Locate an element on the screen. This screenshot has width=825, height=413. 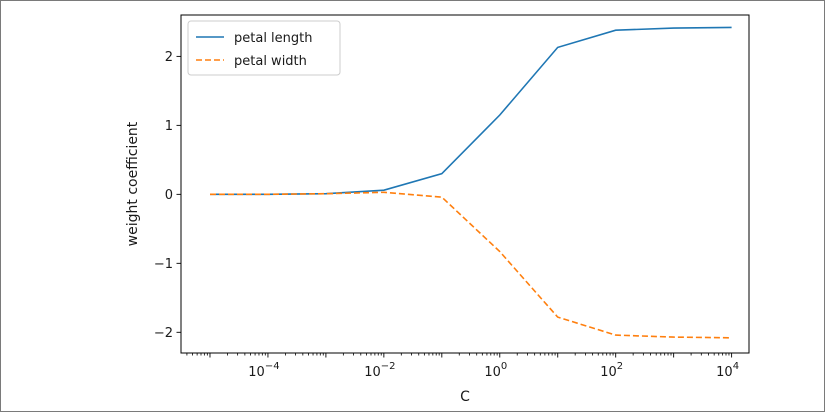
y-tick-label: −1 is located at coordinates (163, 264).